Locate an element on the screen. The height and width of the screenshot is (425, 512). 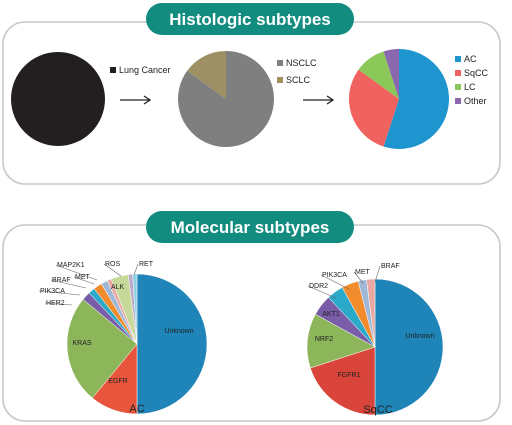
pie-4-label-pik3ca: PIK3CA is located at coordinates (52, 291).